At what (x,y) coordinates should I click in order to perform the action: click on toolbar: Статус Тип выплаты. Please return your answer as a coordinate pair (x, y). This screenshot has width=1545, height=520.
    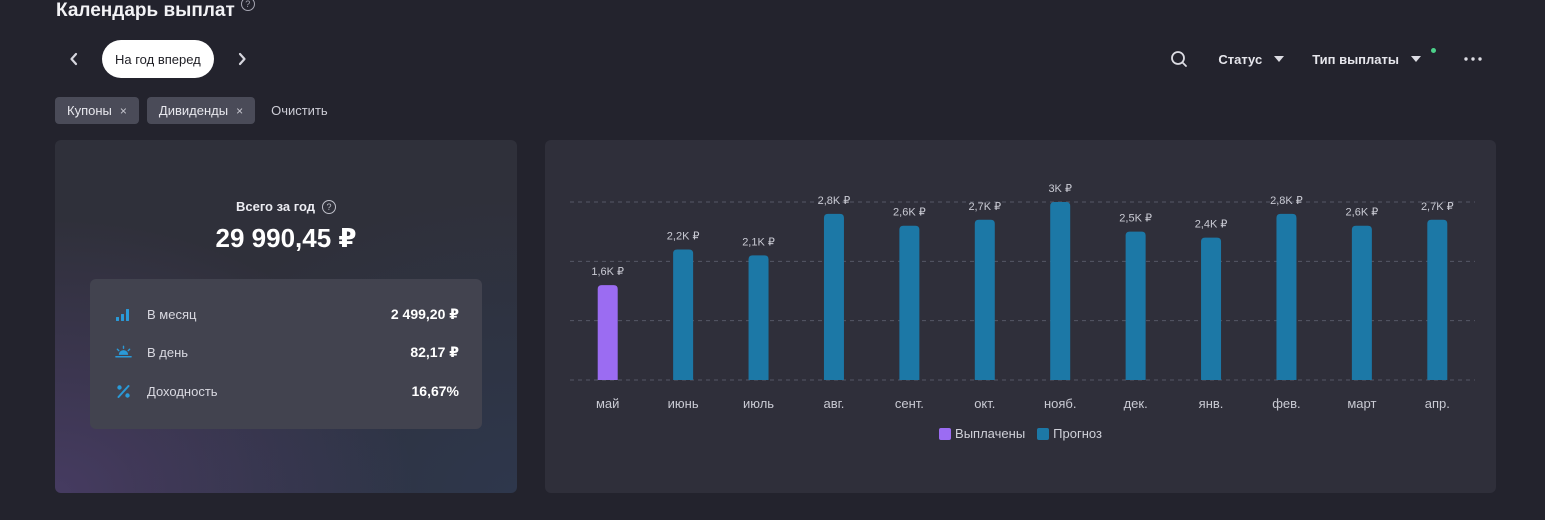
    Looking at the image, I should click on (1327, 59).